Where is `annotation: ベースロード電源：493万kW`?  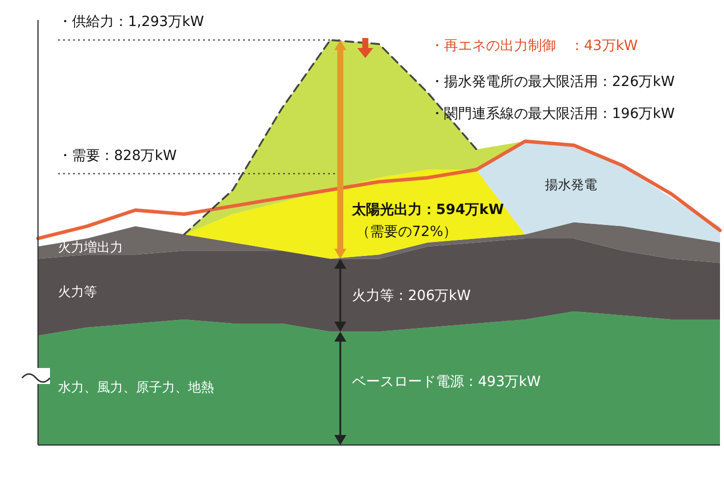
annotation: ベースロード電源：493万kW is located at coordinates (446, 382).